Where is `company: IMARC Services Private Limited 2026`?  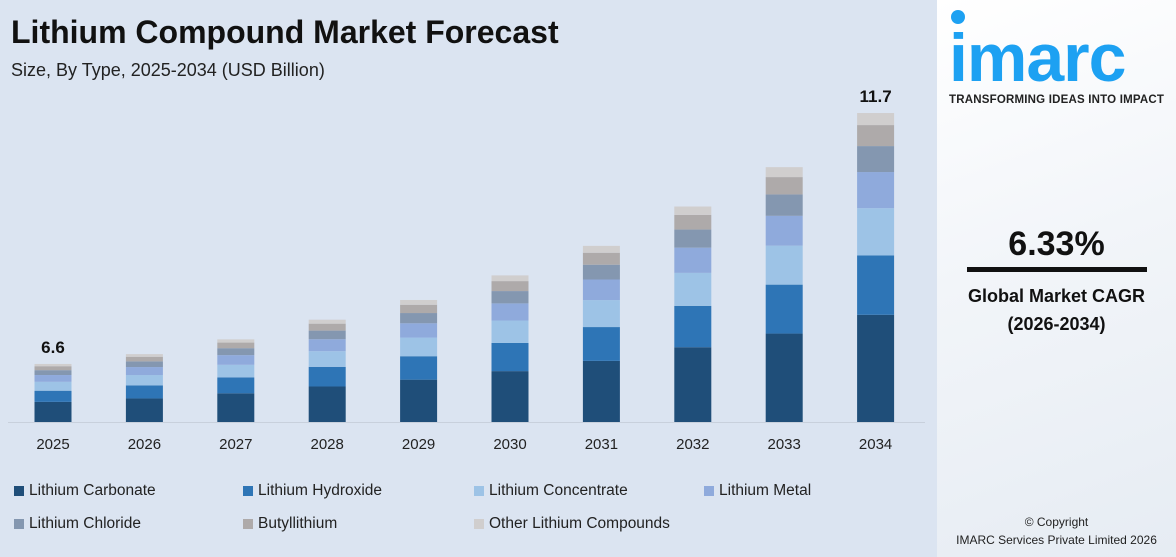
company: IMARC Services Private Limited 2026 is located at coordinates (1056, 540).